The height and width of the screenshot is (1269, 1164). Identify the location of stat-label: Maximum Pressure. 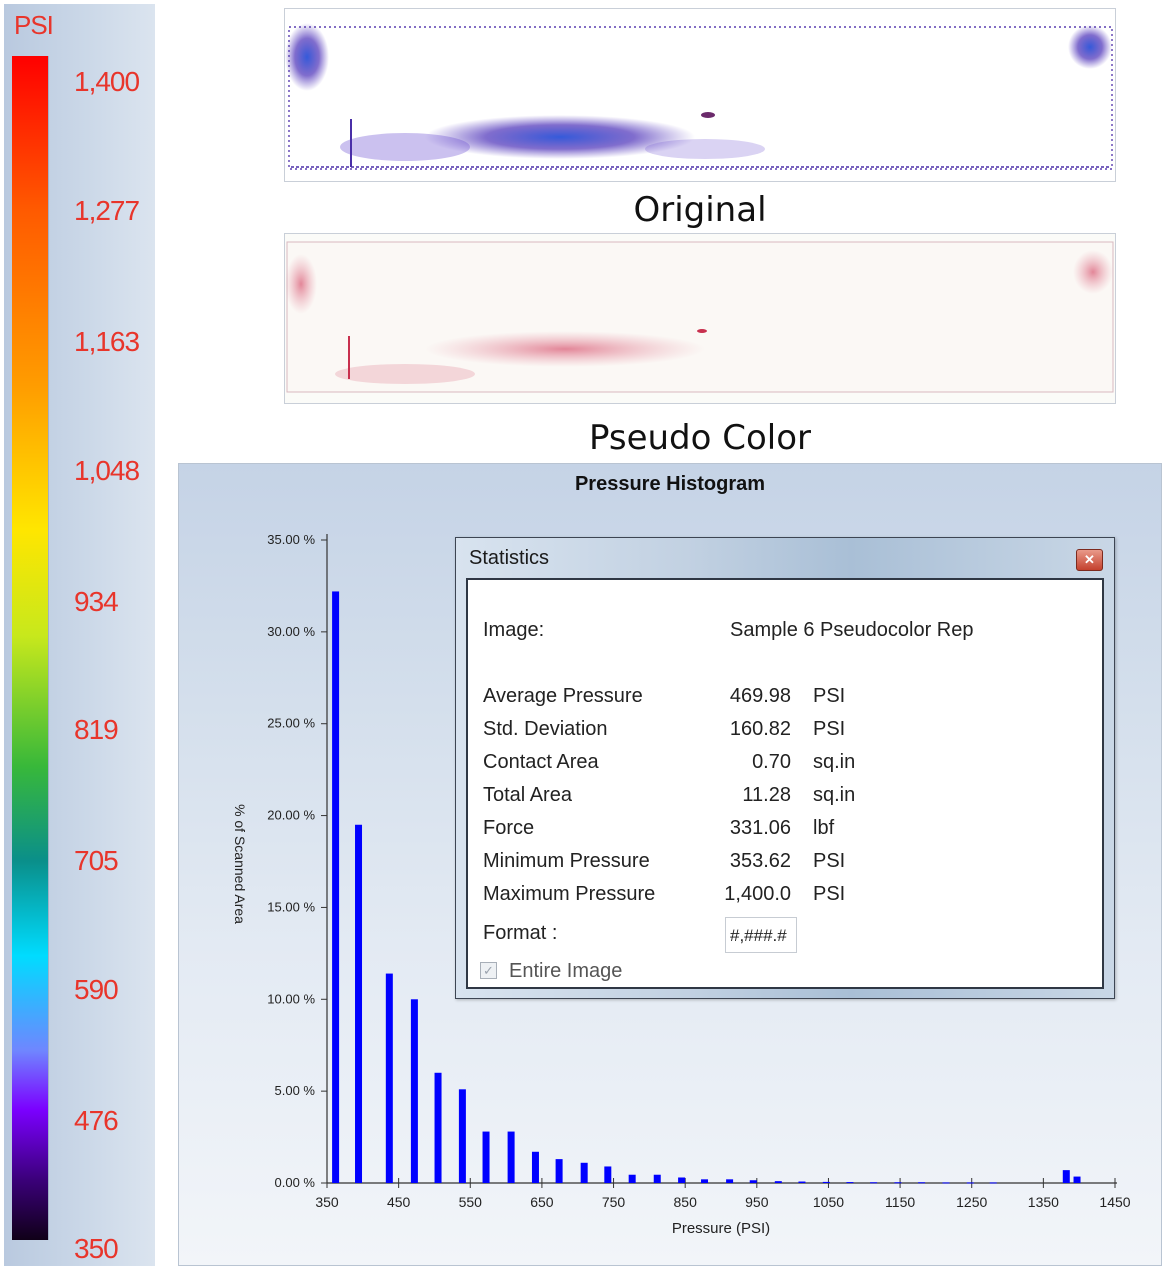
(569, 894).